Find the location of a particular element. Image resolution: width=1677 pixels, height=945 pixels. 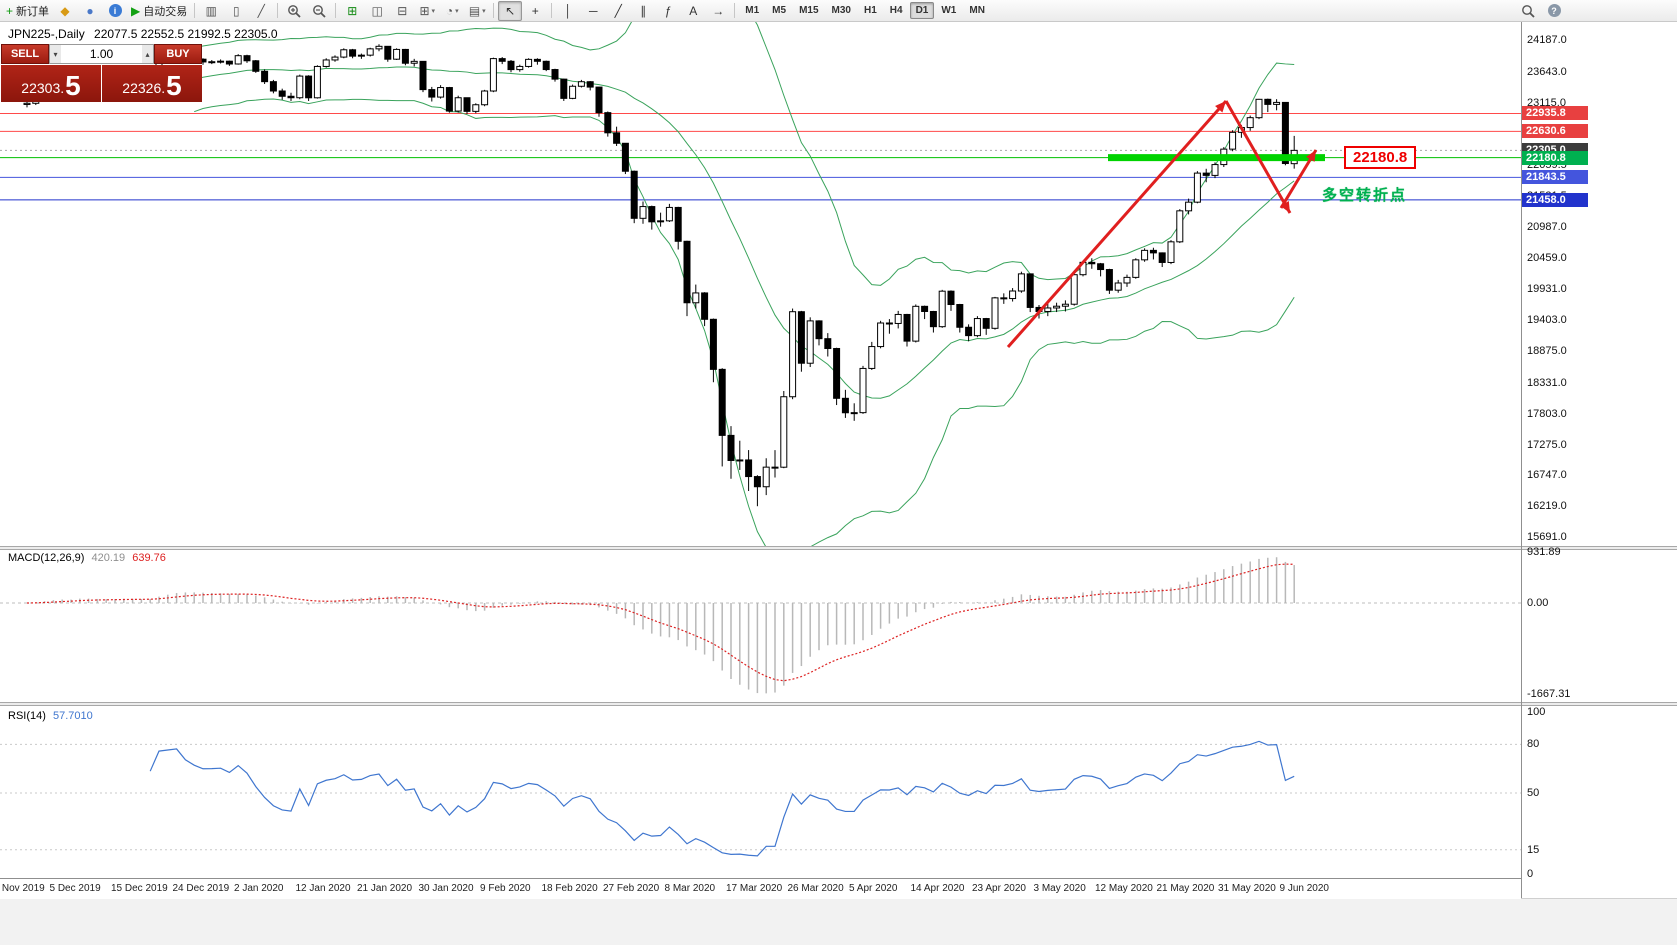

tf-h1-button: H1 is located at coordinates (870, 10).